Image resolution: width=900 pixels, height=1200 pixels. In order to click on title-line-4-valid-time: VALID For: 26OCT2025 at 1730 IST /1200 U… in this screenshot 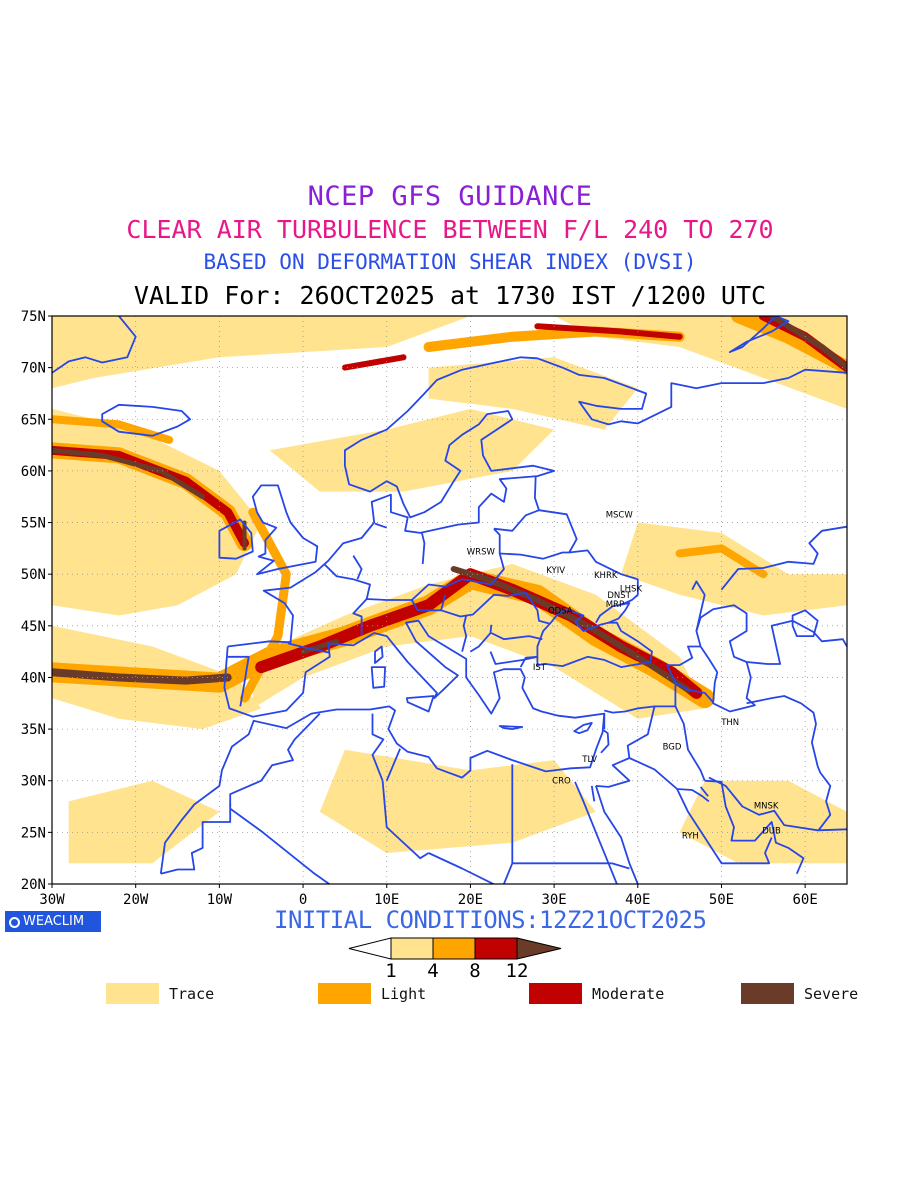, I will do `click(450, 295)`.